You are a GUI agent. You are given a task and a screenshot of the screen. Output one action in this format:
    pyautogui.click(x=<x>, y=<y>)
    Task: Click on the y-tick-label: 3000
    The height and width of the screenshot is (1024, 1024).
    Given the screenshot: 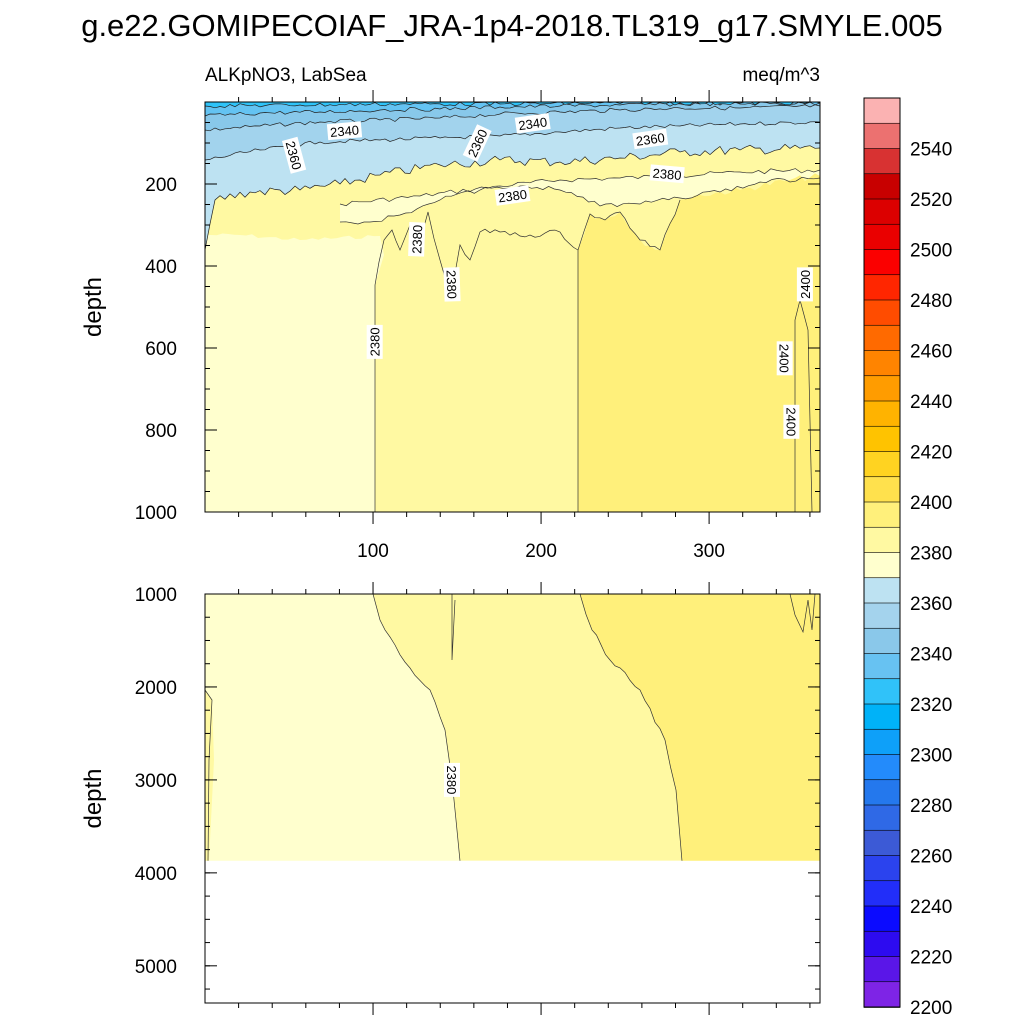 What is the action you would take?
    pyautogui.click(x=156, y=781)
    